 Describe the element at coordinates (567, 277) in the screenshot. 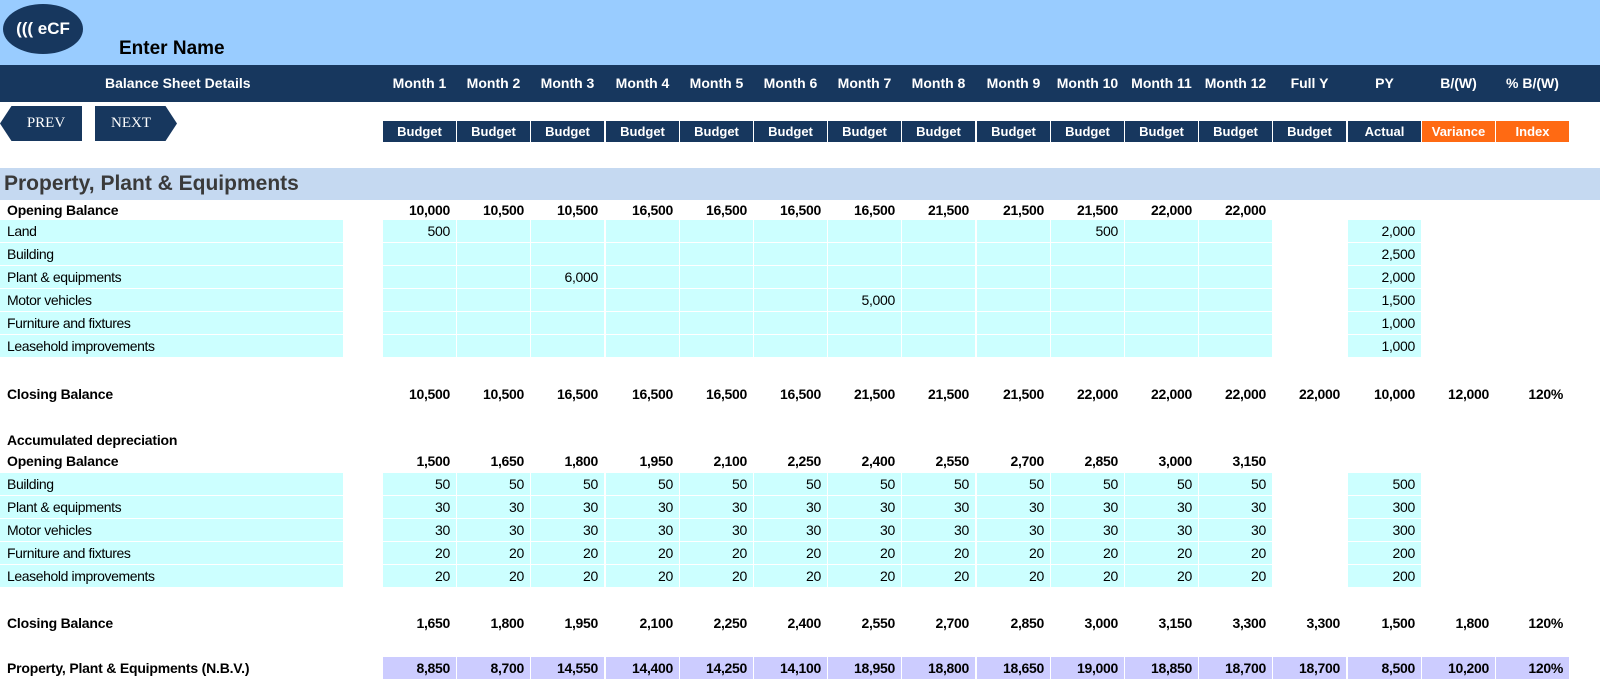

I see `input-cell: 6,000` at that location.